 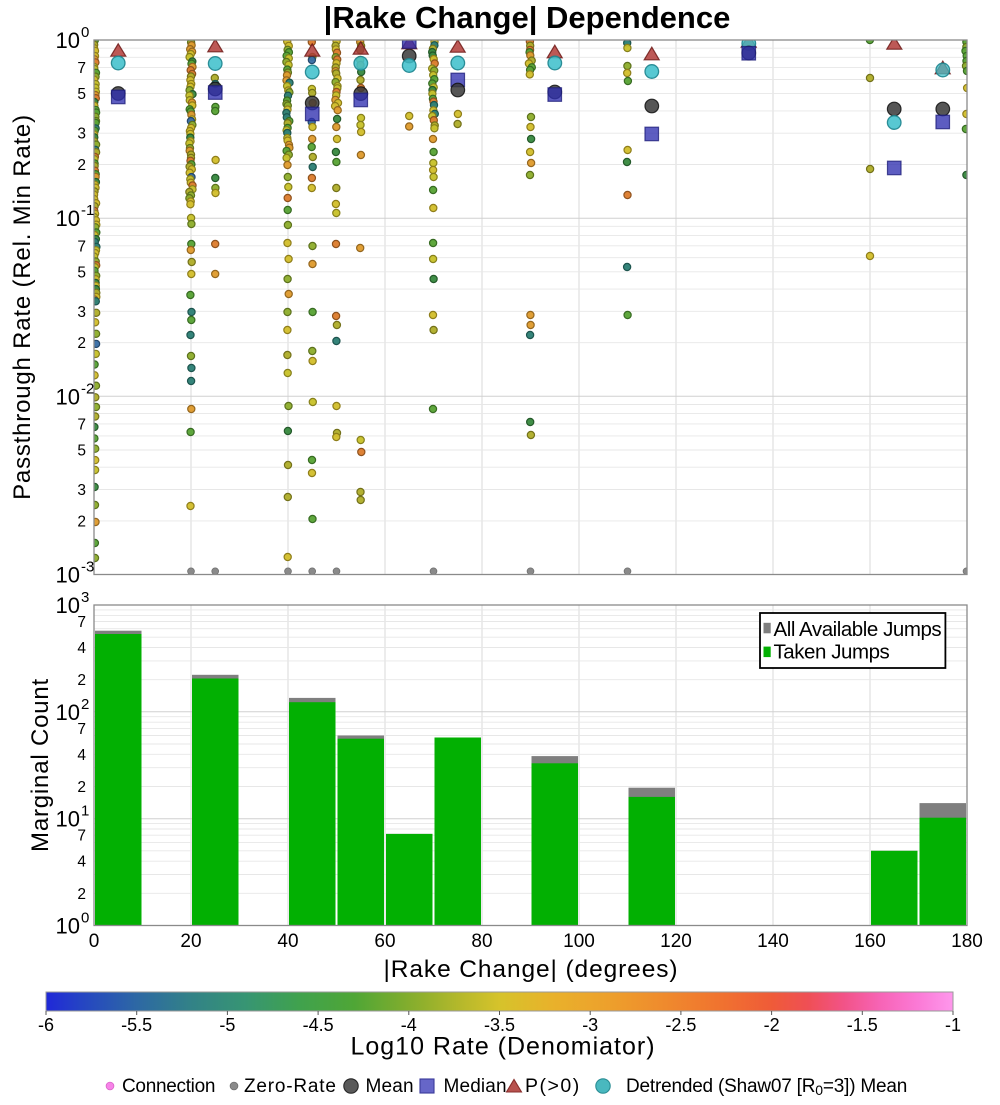 What do you see at coordinates (502, 1047) in the screenshot?
I see `svg-text: Log10 Rate (Denomiator)` at bounding box center [502, 1047].